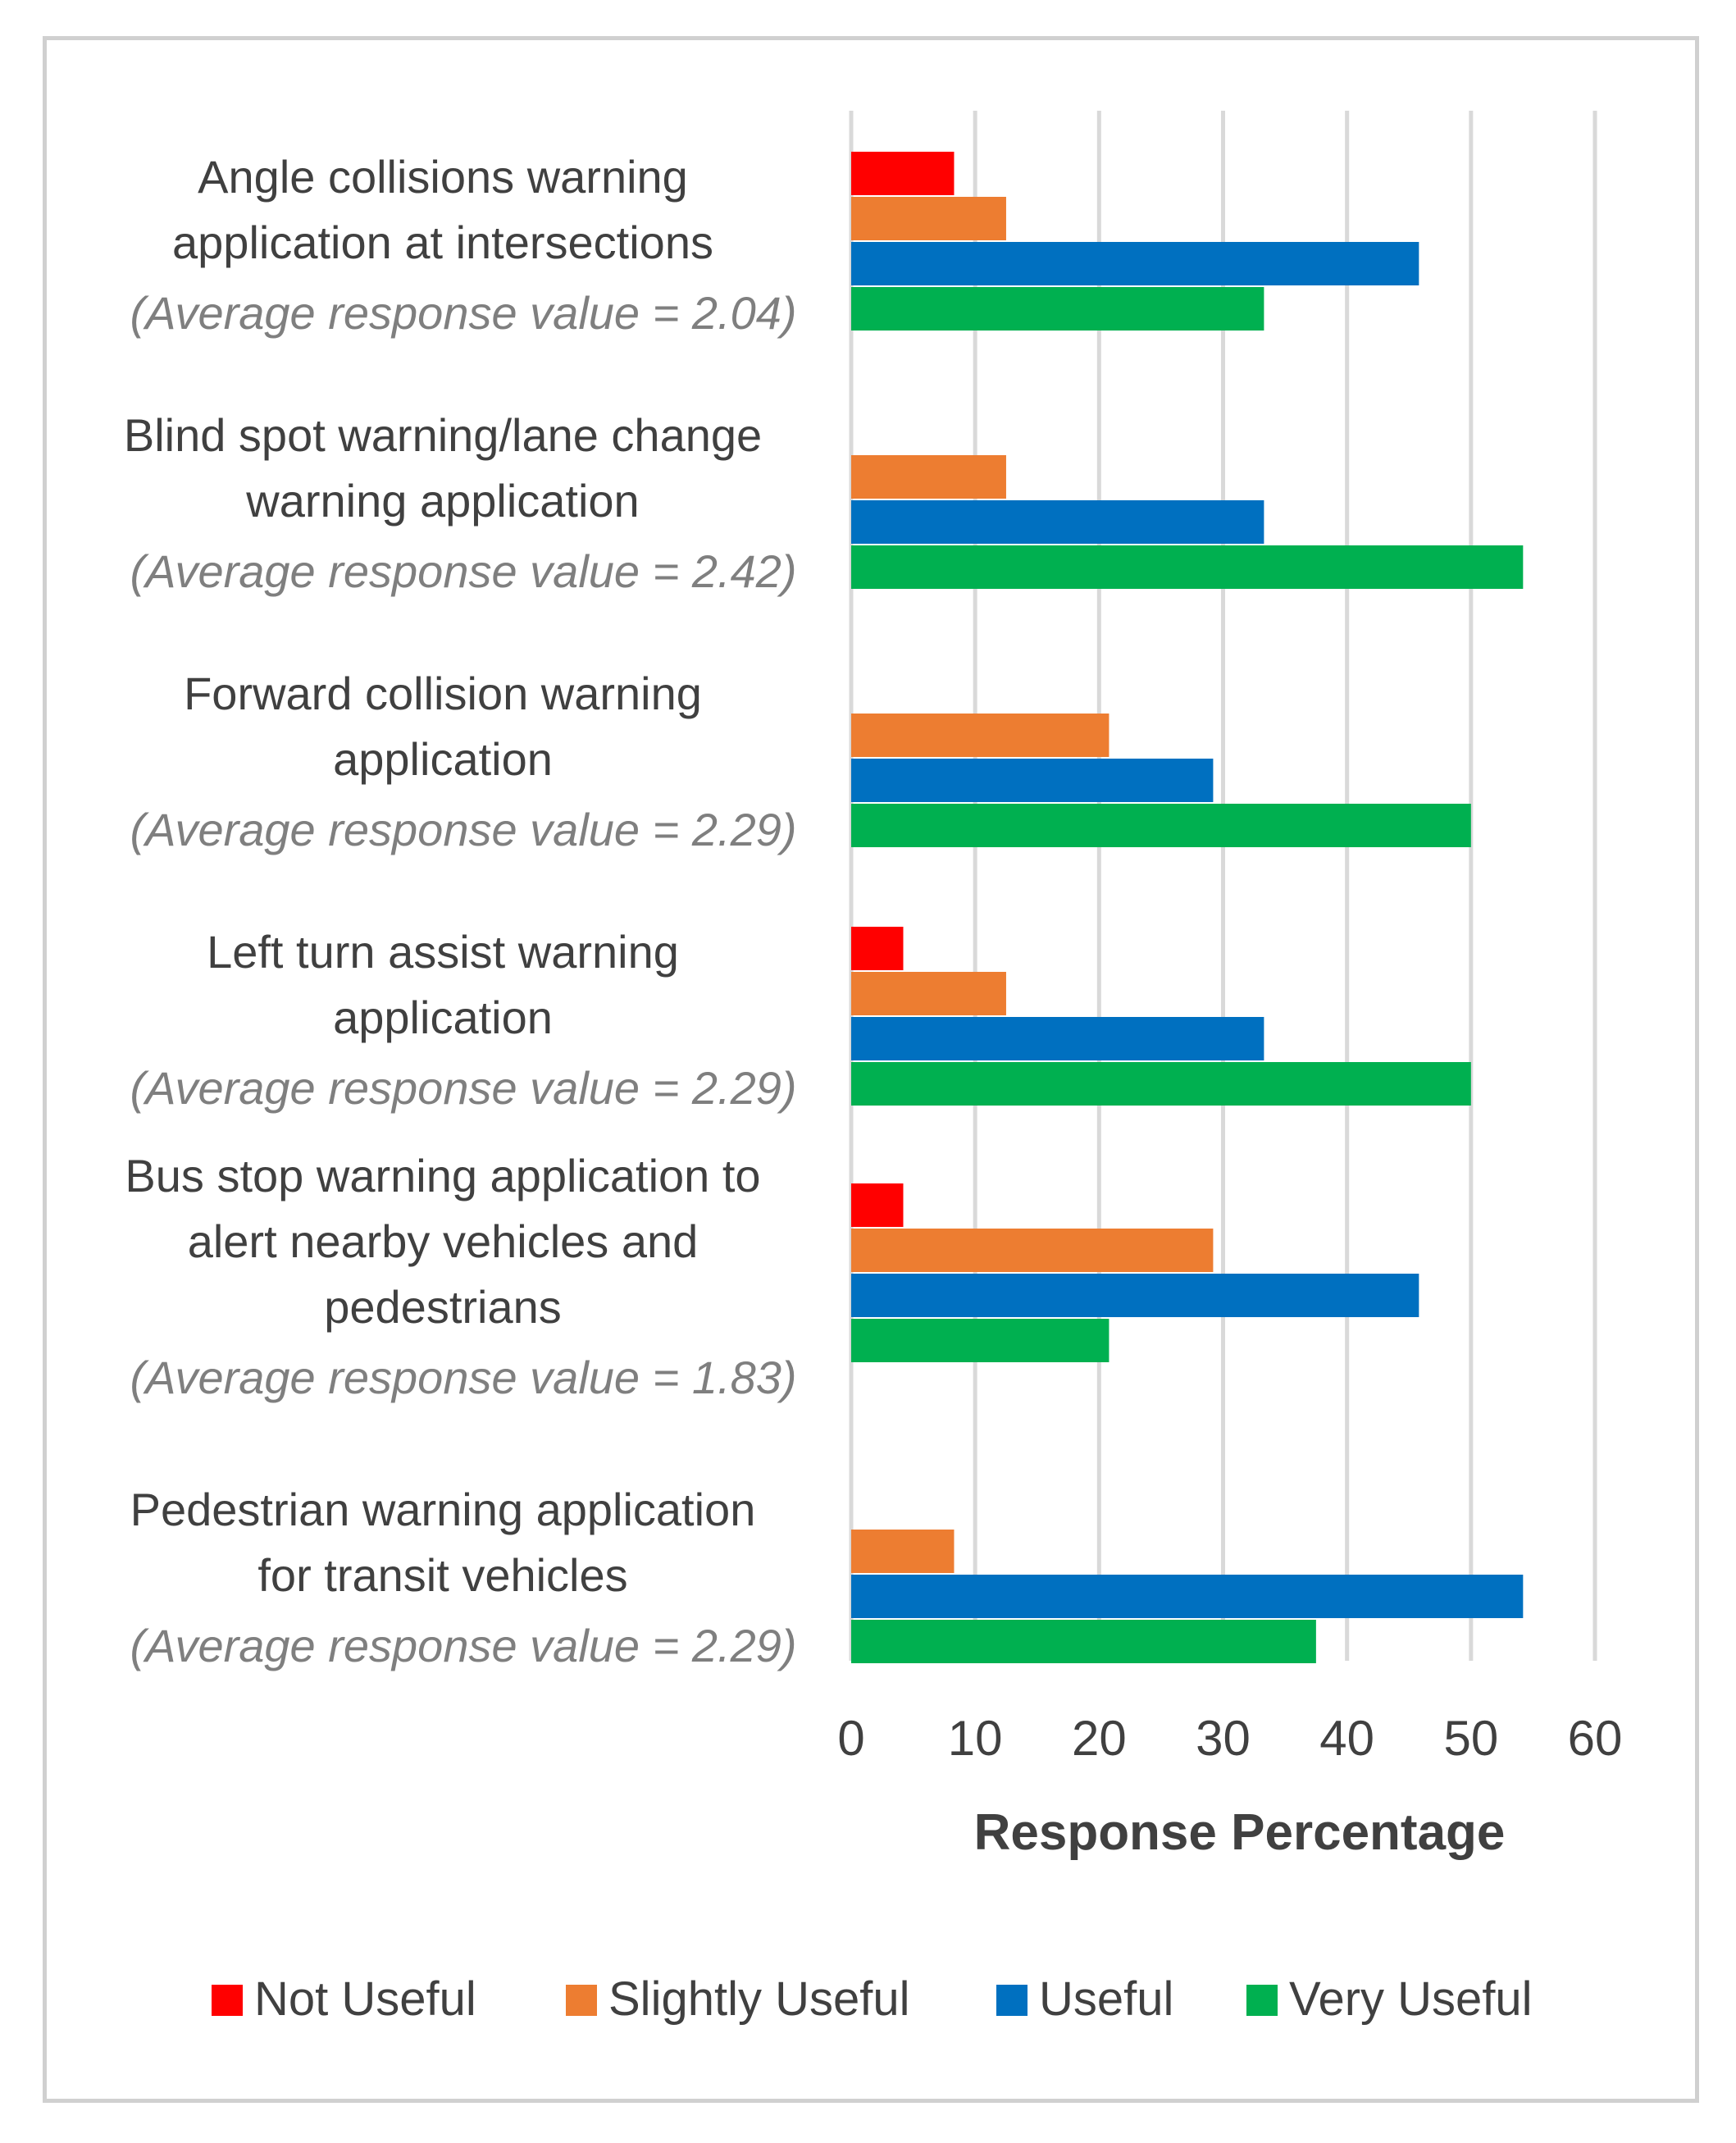 Image resolution: width=1736 pixels, height=2143 pixels. Describe the element at coordinates (1595, 1738) in the screenshot. I see `x-tick-label-60: 60` at that location.